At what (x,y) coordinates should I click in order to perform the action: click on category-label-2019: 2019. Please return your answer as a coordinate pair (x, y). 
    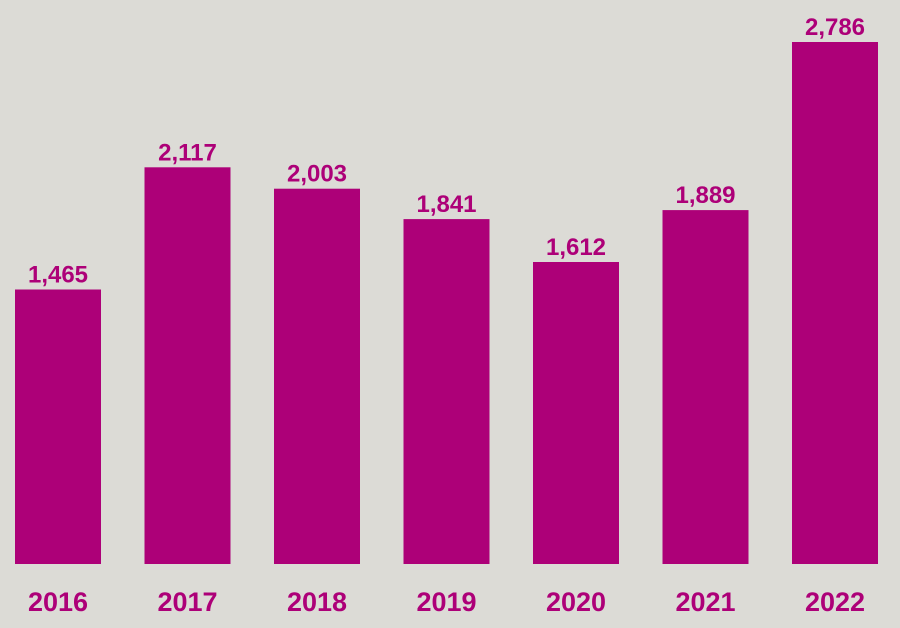
    Looking at the image, I should click on (446, 602).